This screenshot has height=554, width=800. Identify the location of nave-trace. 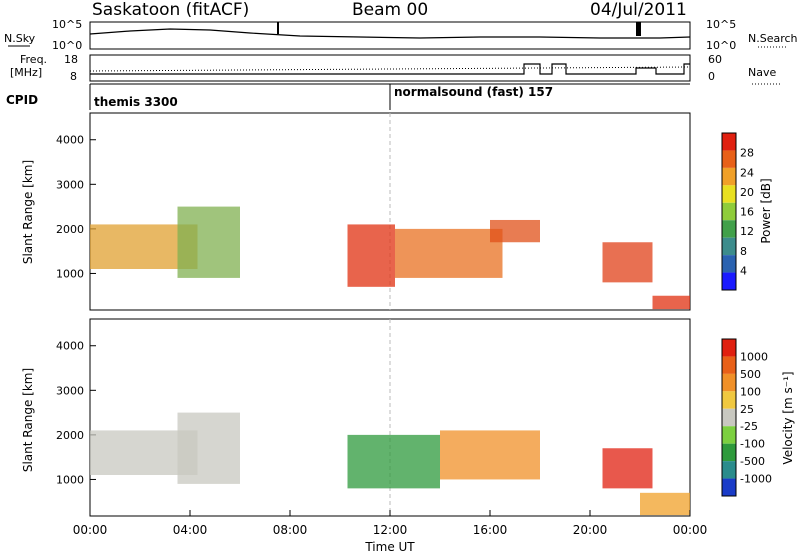
(390, 69).